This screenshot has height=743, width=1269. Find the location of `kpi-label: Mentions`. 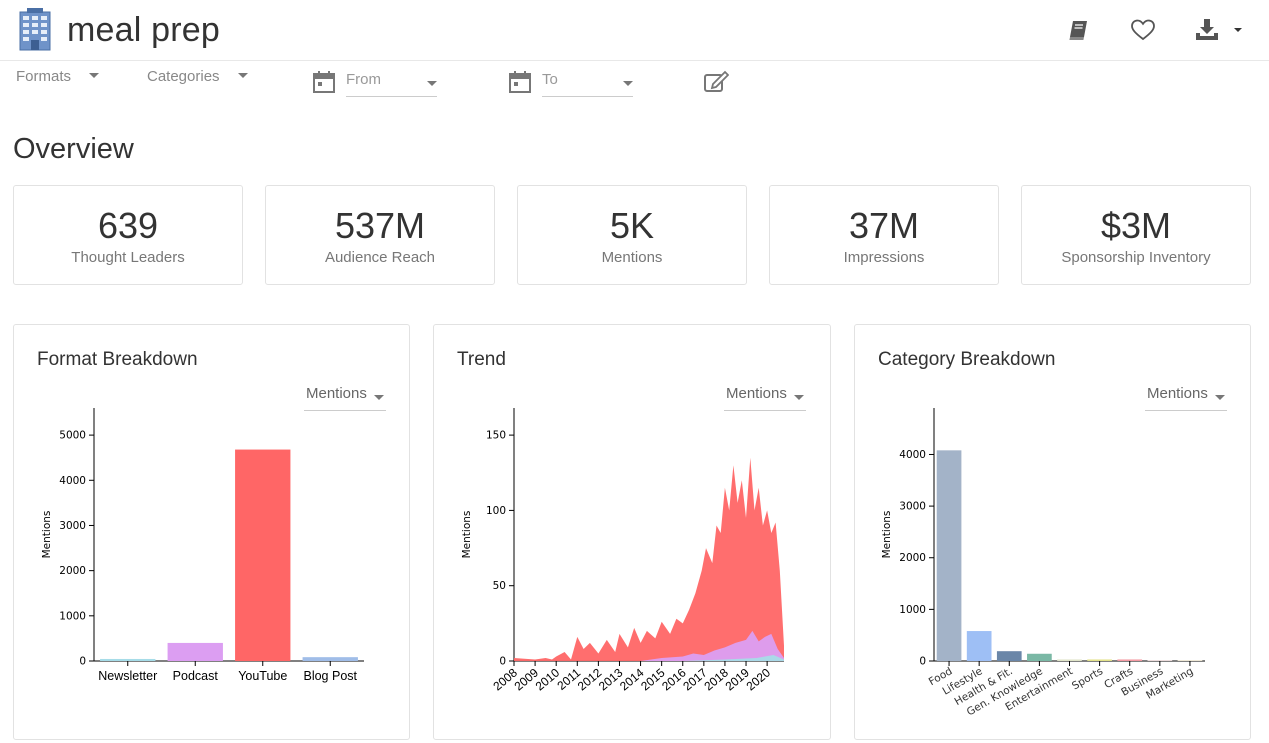

kpi-label: Mentions is located at coordinates (632, 257).